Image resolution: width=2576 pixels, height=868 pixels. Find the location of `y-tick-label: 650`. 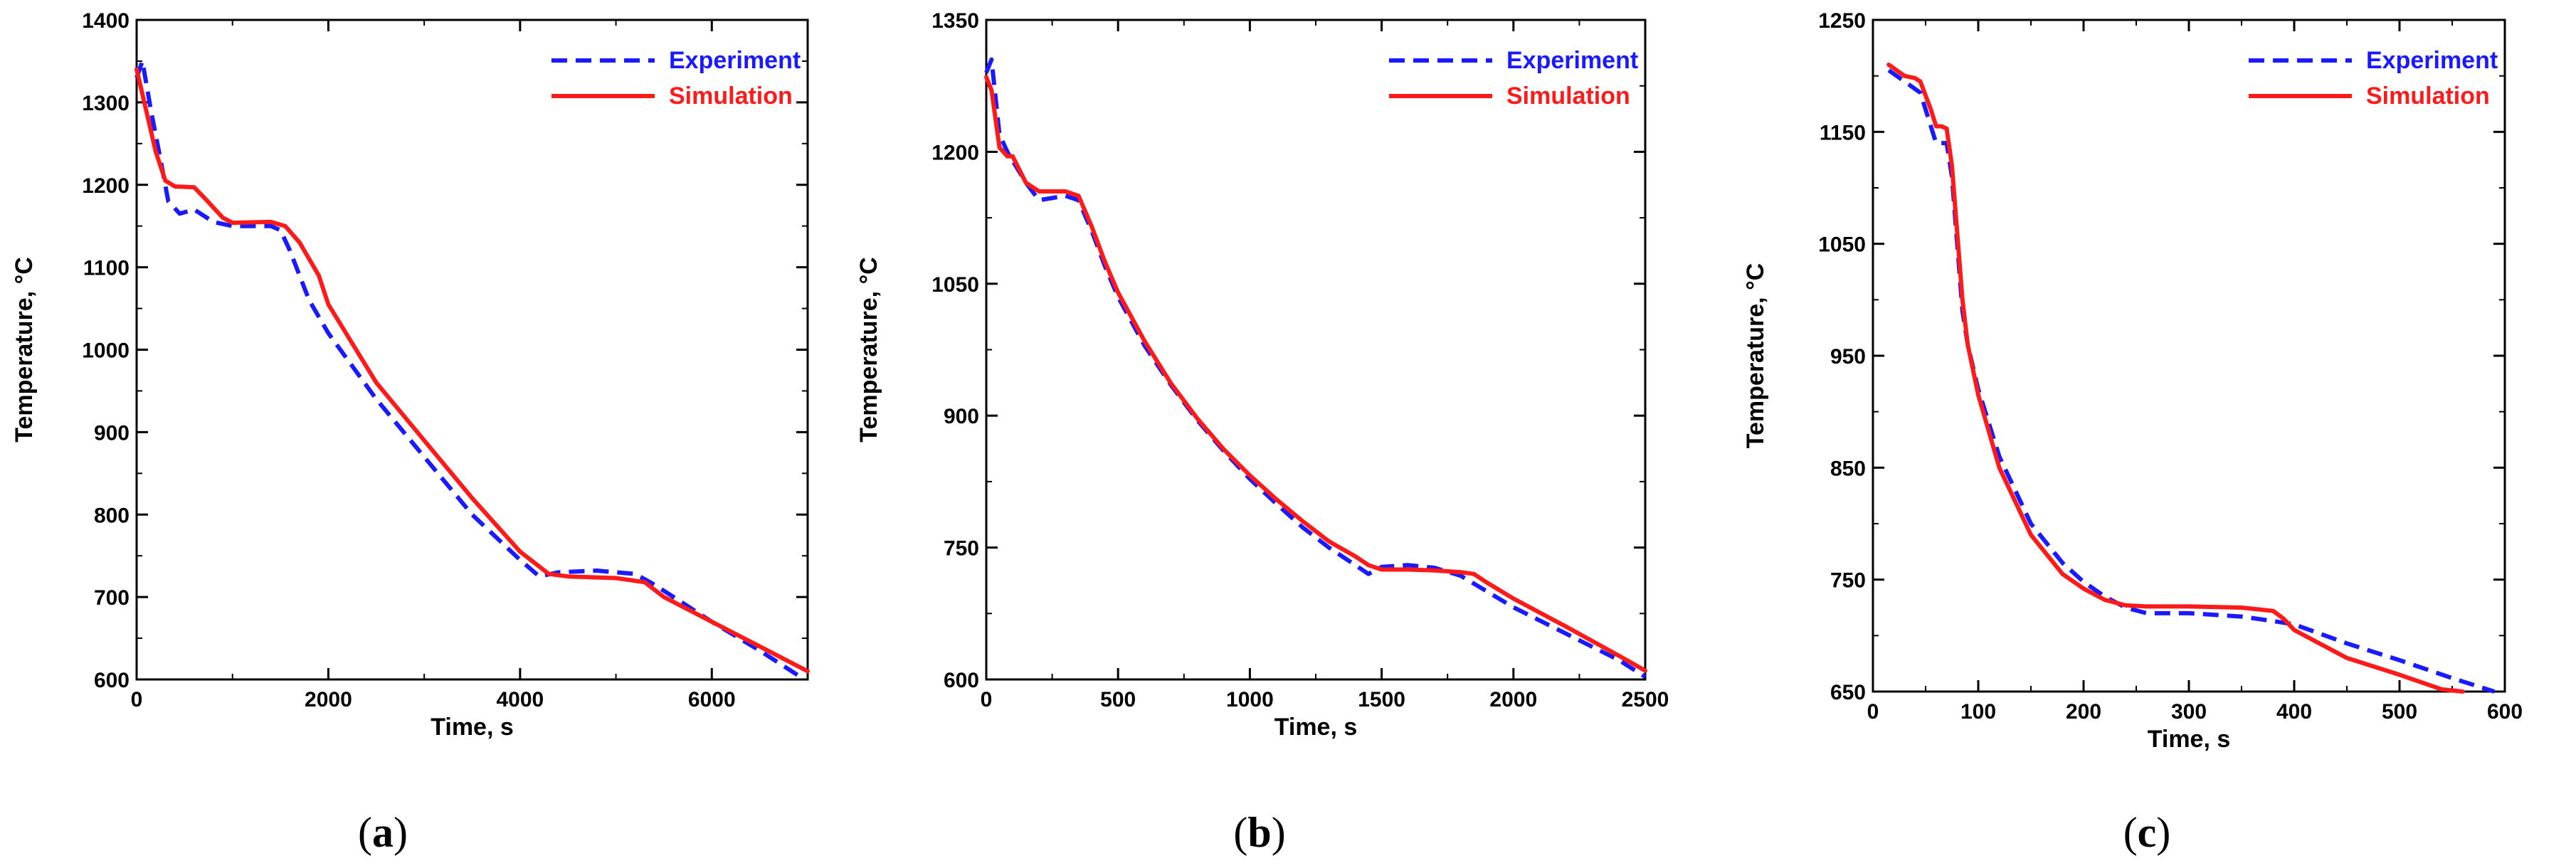

y-tick-label: 650 is located at coordinates (1848, 692).